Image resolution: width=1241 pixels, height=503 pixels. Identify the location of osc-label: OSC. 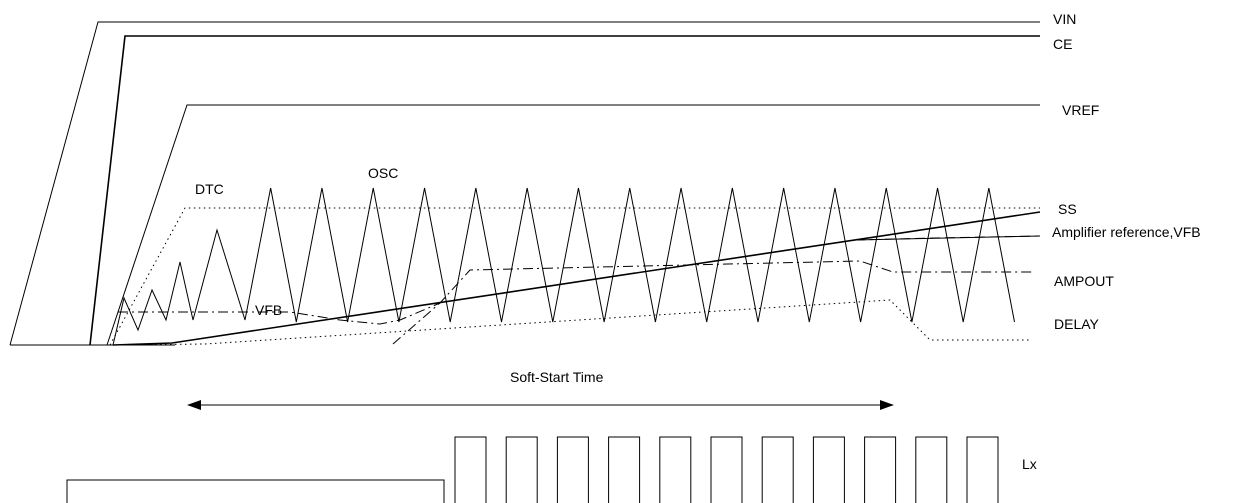
(383, 173).